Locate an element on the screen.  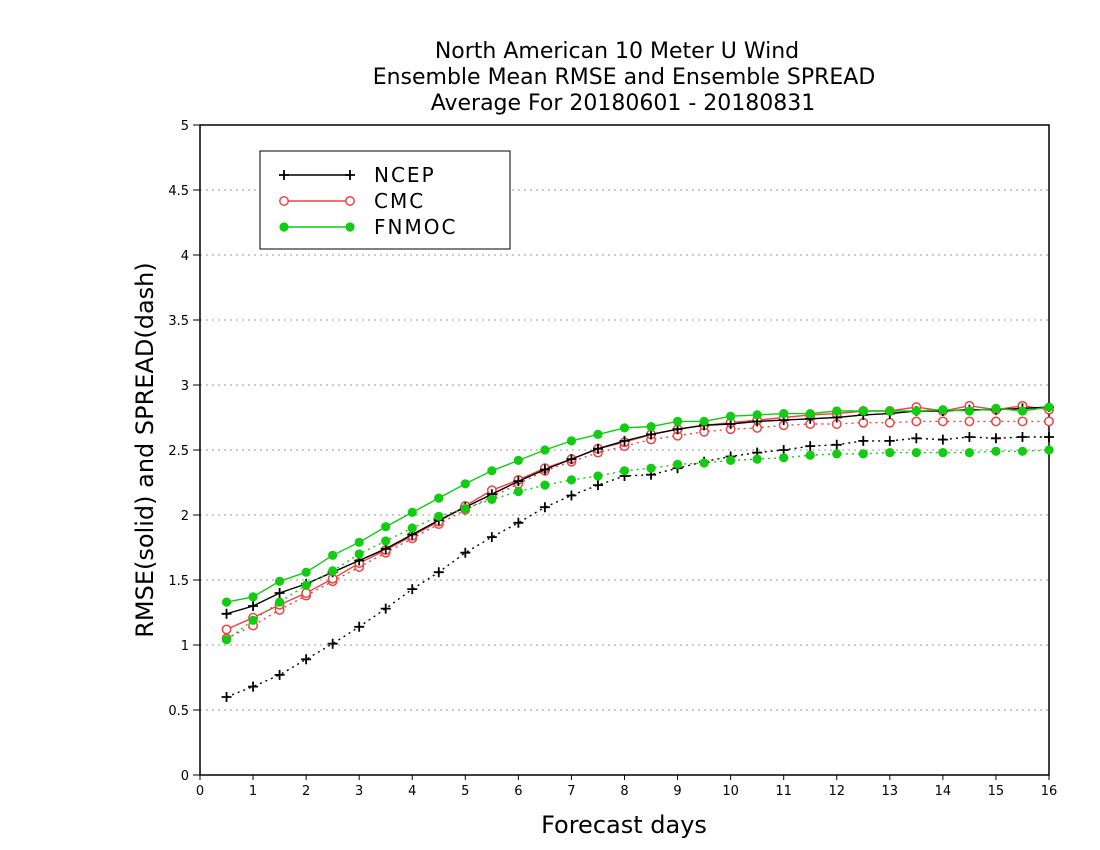
y-axis-label: RMSE(solid) and SPREAD(dash) is located at coordinates (145, 450).